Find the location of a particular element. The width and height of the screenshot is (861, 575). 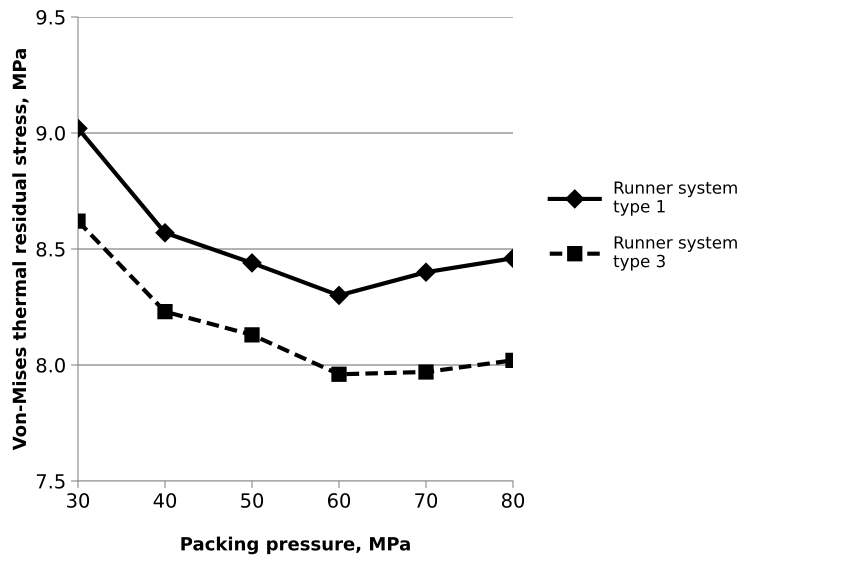

y-tick-label: 8.0 is located at coordinates (50, 365).